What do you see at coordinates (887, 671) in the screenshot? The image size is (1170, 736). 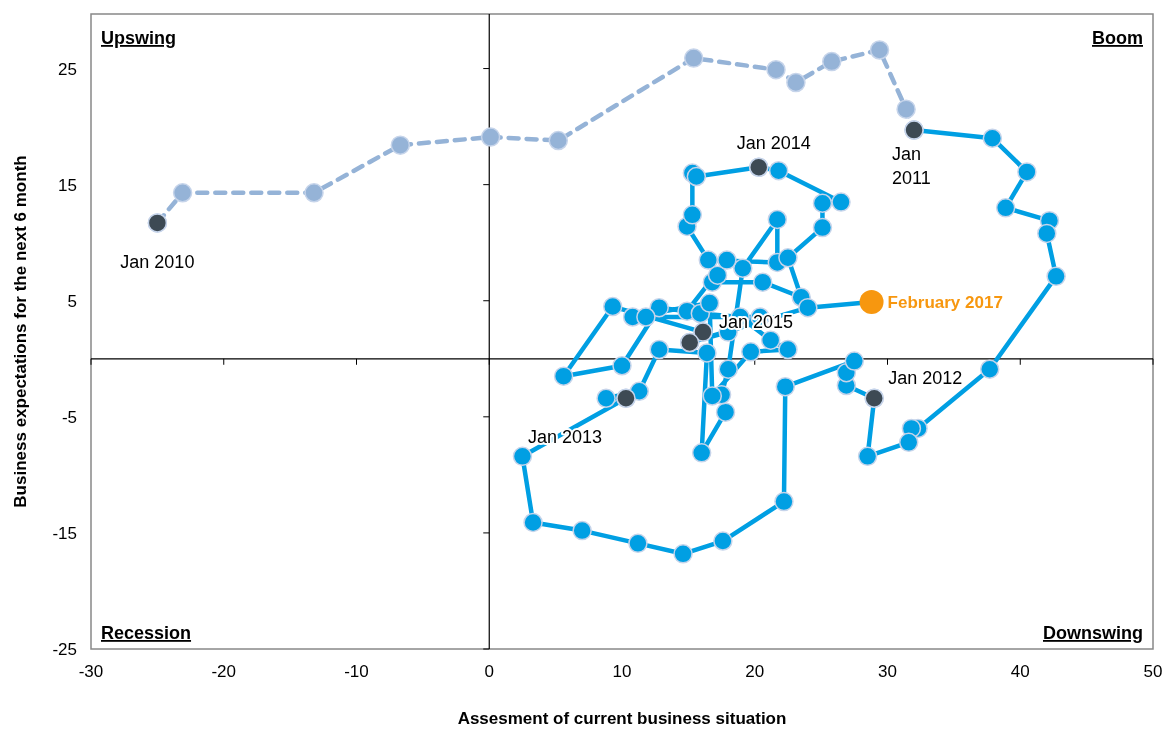 I see `x-tick-label: 30` at bounding box center [887, 671].